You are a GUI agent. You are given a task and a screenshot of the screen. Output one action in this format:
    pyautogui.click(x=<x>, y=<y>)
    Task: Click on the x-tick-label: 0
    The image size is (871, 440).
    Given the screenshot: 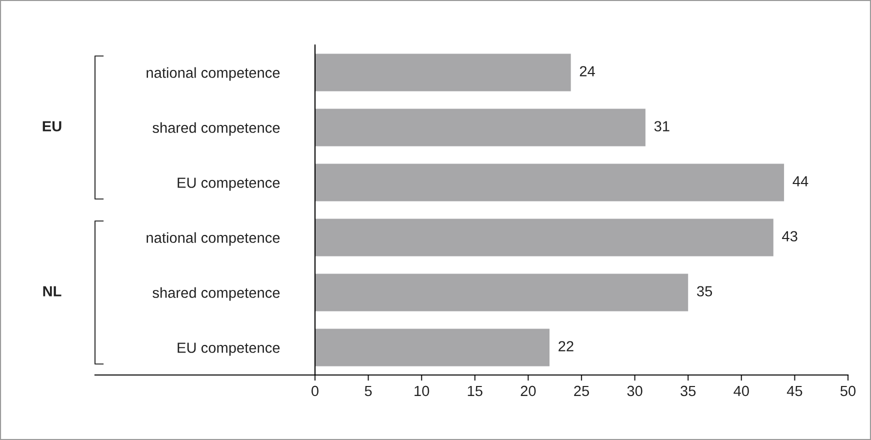 What is the action you would take?
    pyautogui.click(x=315, y=391)
    